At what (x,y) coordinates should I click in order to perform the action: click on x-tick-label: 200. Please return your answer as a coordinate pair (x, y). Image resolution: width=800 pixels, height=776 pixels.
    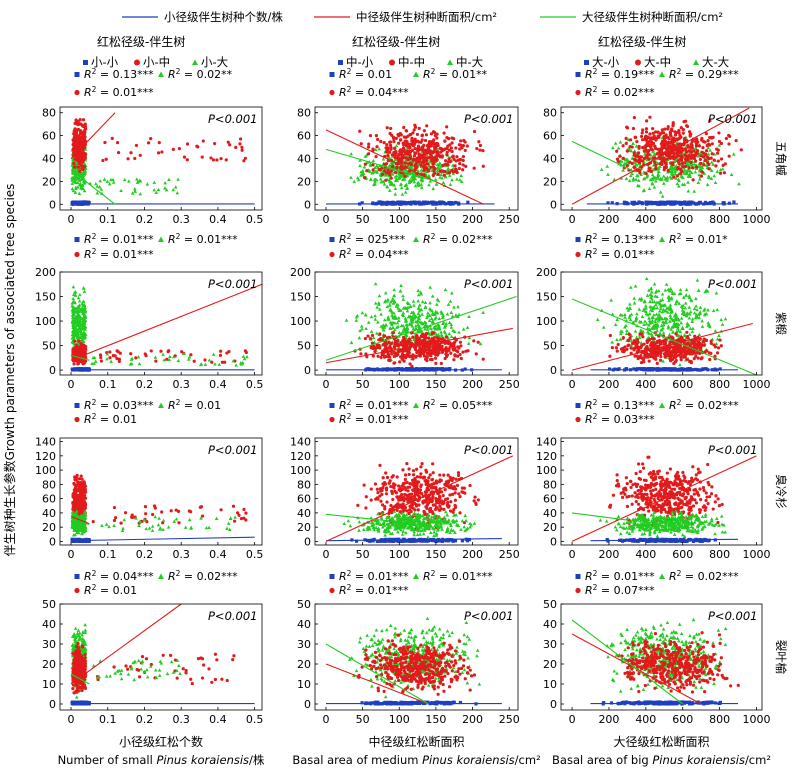
    Looking at the image, I should click on (472, 219).